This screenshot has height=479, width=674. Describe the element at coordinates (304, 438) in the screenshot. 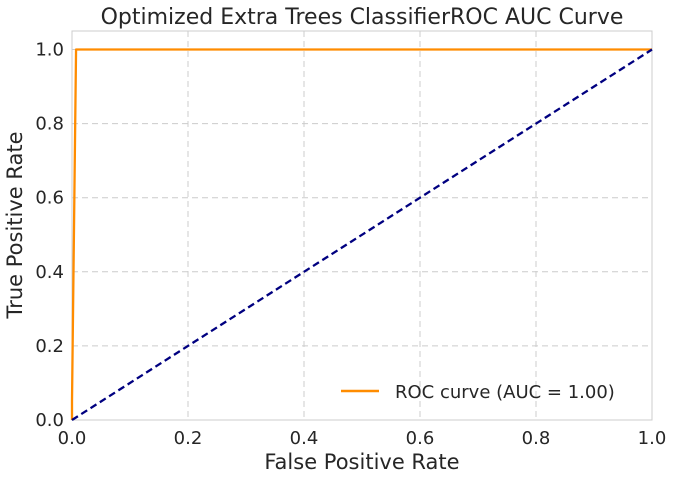

I see `x-tick-label: 0.4` at that location.